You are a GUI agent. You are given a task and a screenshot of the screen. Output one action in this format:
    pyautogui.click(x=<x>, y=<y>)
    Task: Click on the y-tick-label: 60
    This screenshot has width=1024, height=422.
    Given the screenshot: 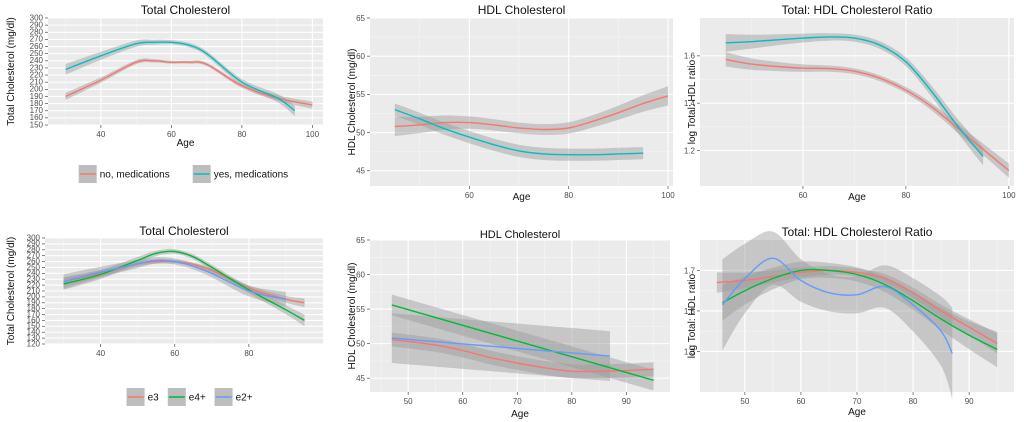 What is the action you would take?
    pyautogui.click(x=360, y=274)
    